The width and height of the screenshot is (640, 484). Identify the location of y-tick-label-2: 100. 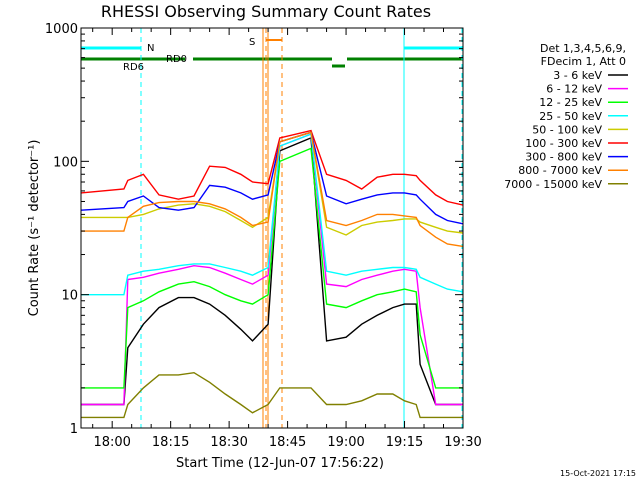
(65, 162).